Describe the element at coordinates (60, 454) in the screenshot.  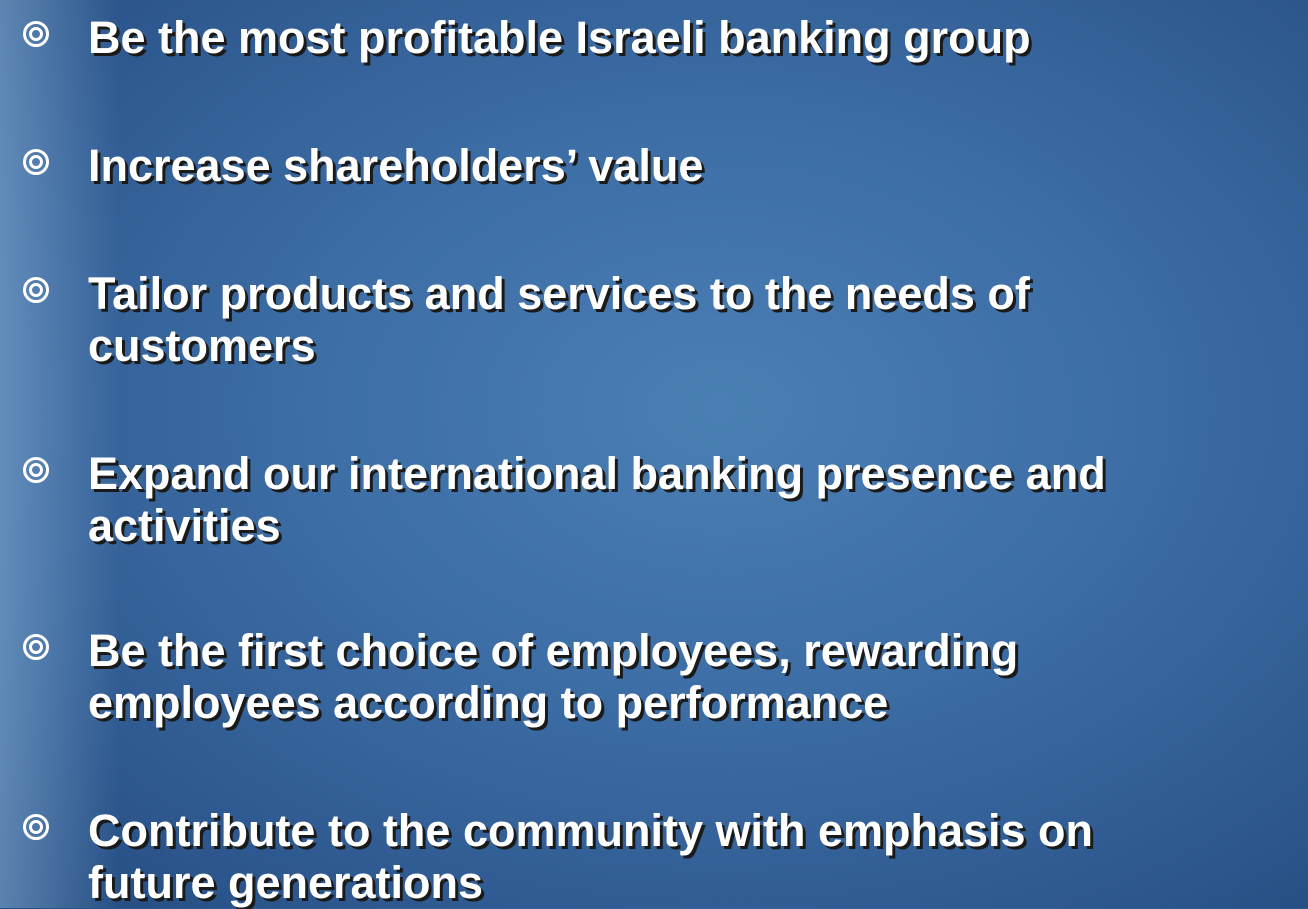
I see `background-glow` at that location.